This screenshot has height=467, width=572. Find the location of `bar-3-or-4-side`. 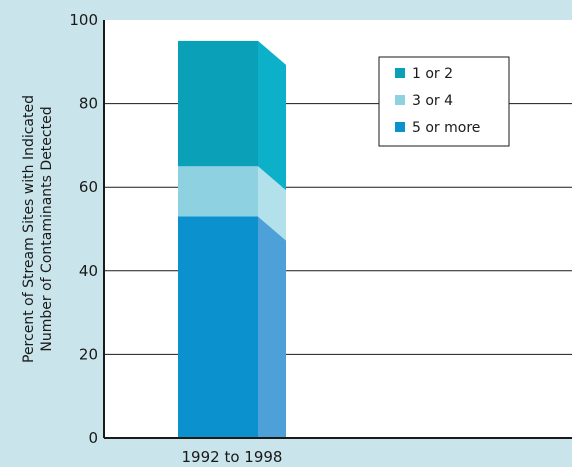

bar-3-or-4-side is located at coordinates (272, 203).